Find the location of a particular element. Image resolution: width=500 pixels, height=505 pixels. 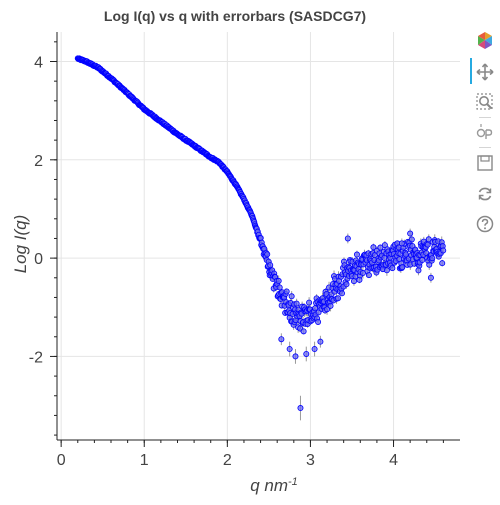

chart-title: Log I(q) vs q with errorbars (SASDCG7) is located at coordinates (235, 16).